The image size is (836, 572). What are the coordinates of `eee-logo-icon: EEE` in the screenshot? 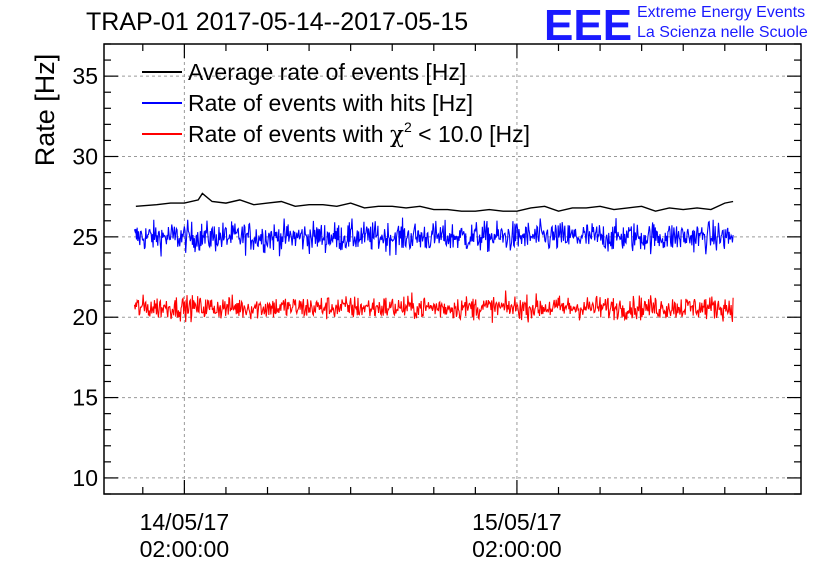 It's located at (588, 24).